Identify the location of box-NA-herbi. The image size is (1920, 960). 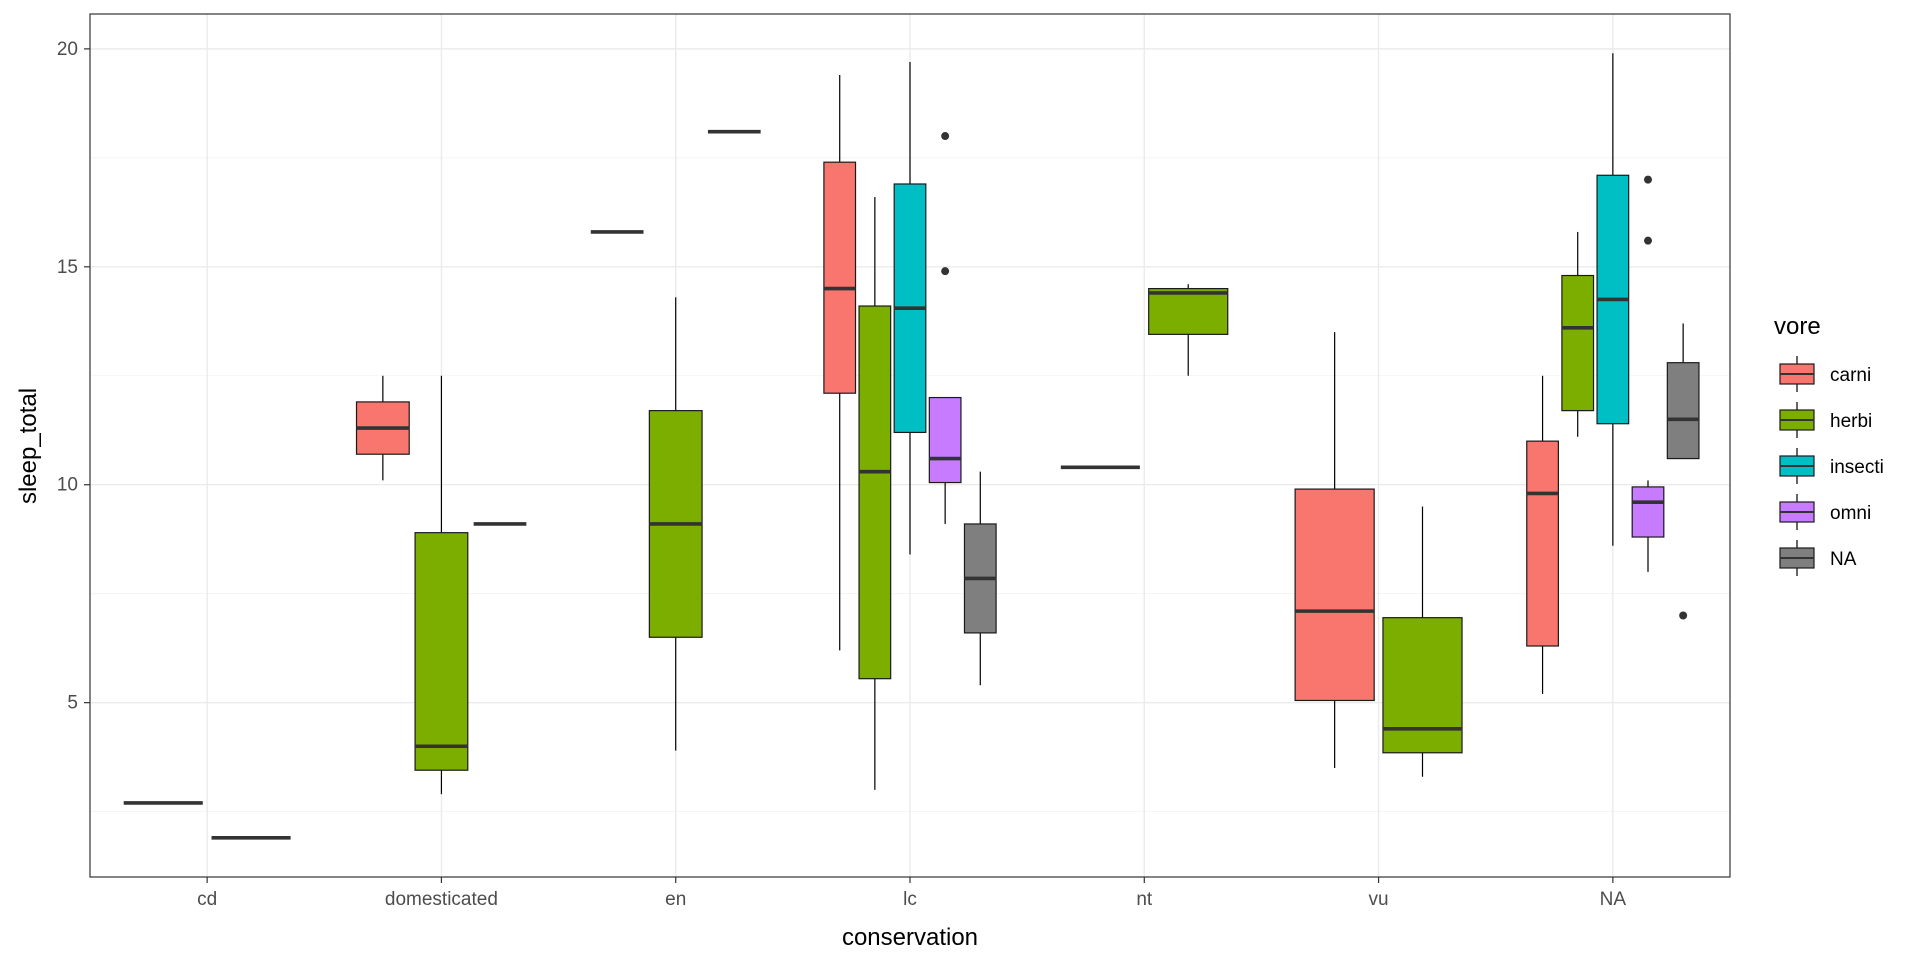
(1578, 334).